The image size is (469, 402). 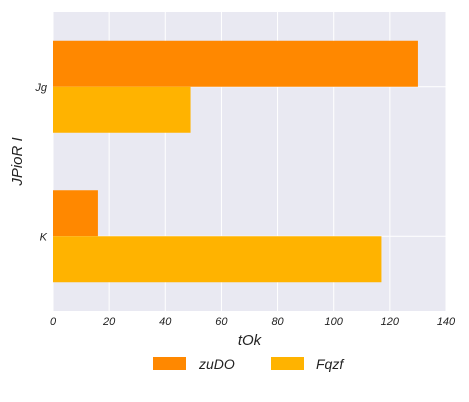 What do you see at coordinates (287, 363) in the screenshot?
I see `legend-swatch-fqzf` at bounding box center [287, 363].